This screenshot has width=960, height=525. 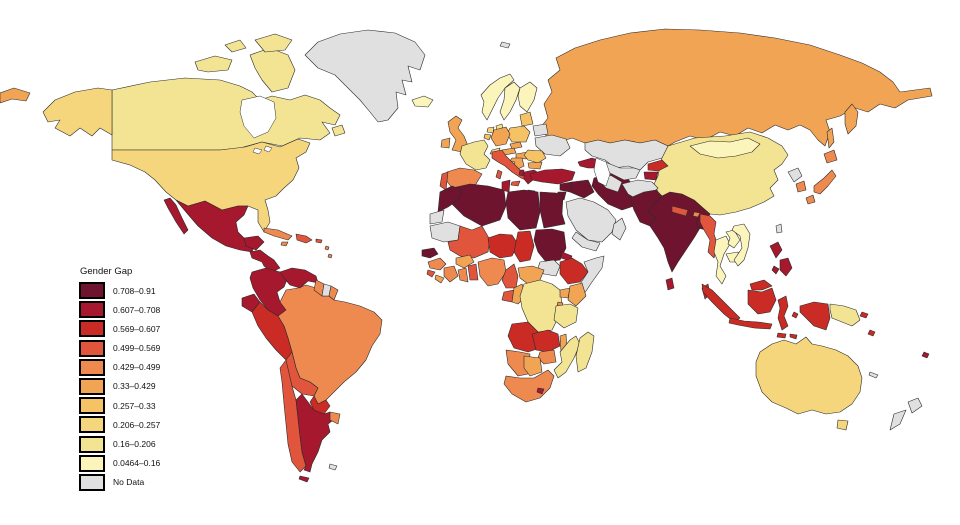 What do you see at coordinates (320, 405) in the screenshot?
I see `region-paraguay` at bounding box center [320, 405].